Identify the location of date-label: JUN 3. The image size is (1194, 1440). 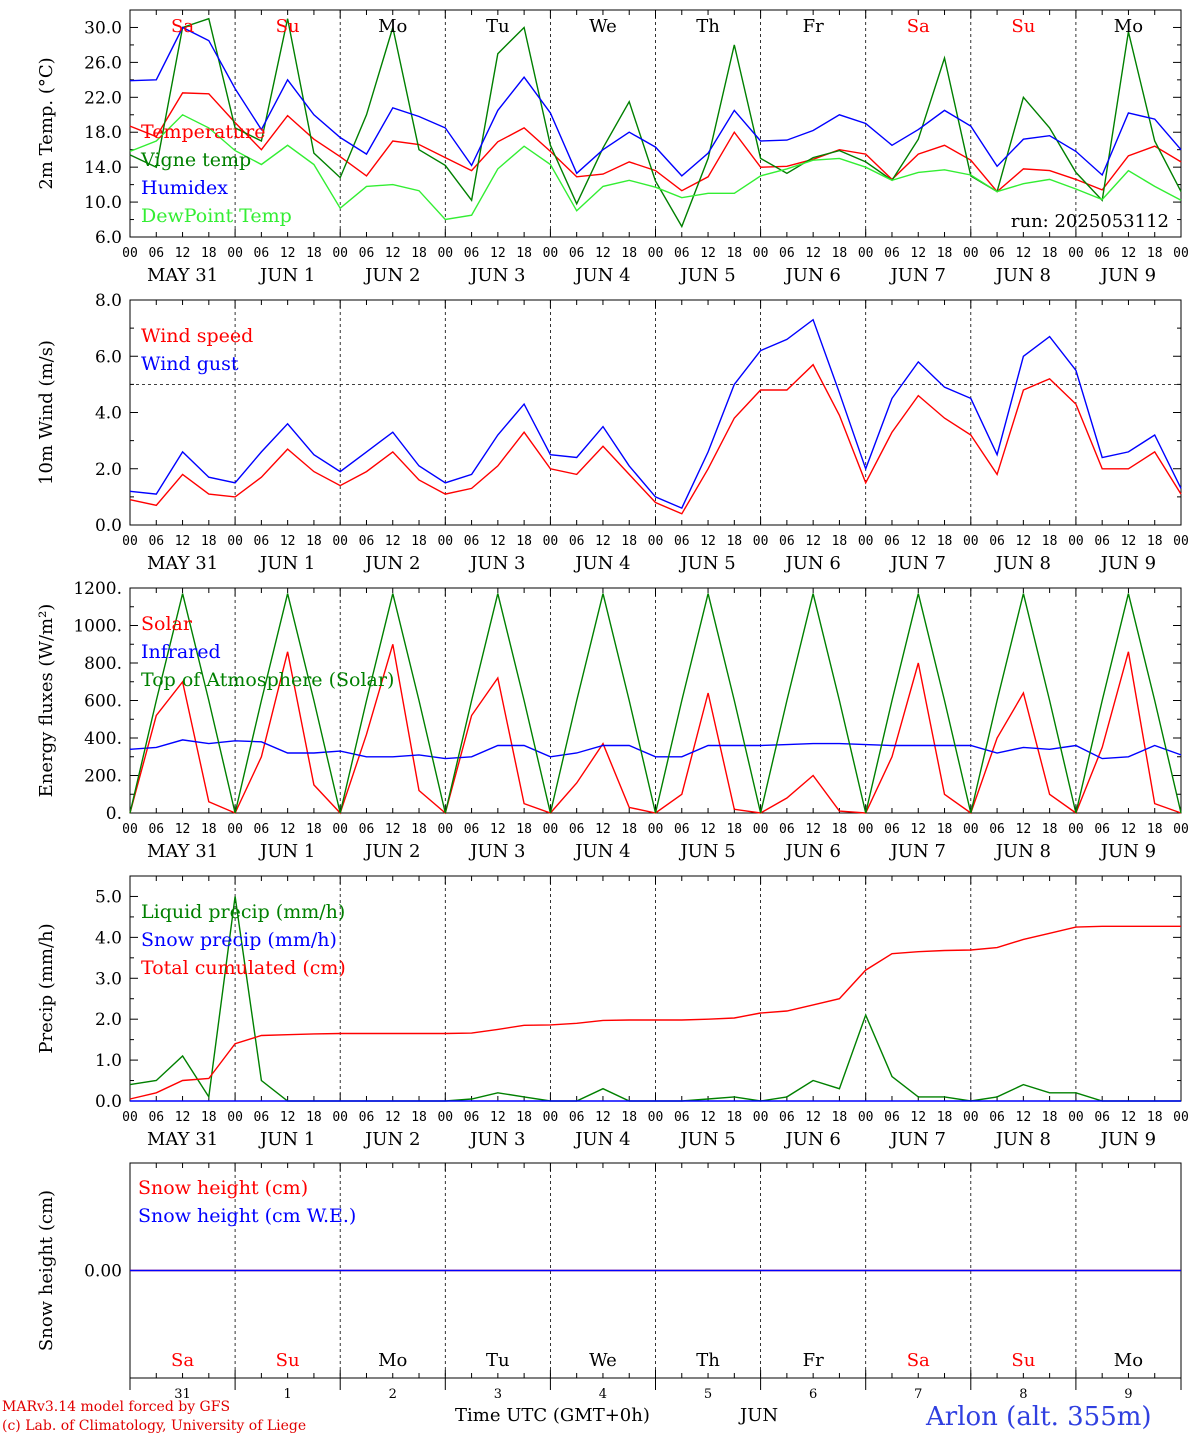
(496, 1139).